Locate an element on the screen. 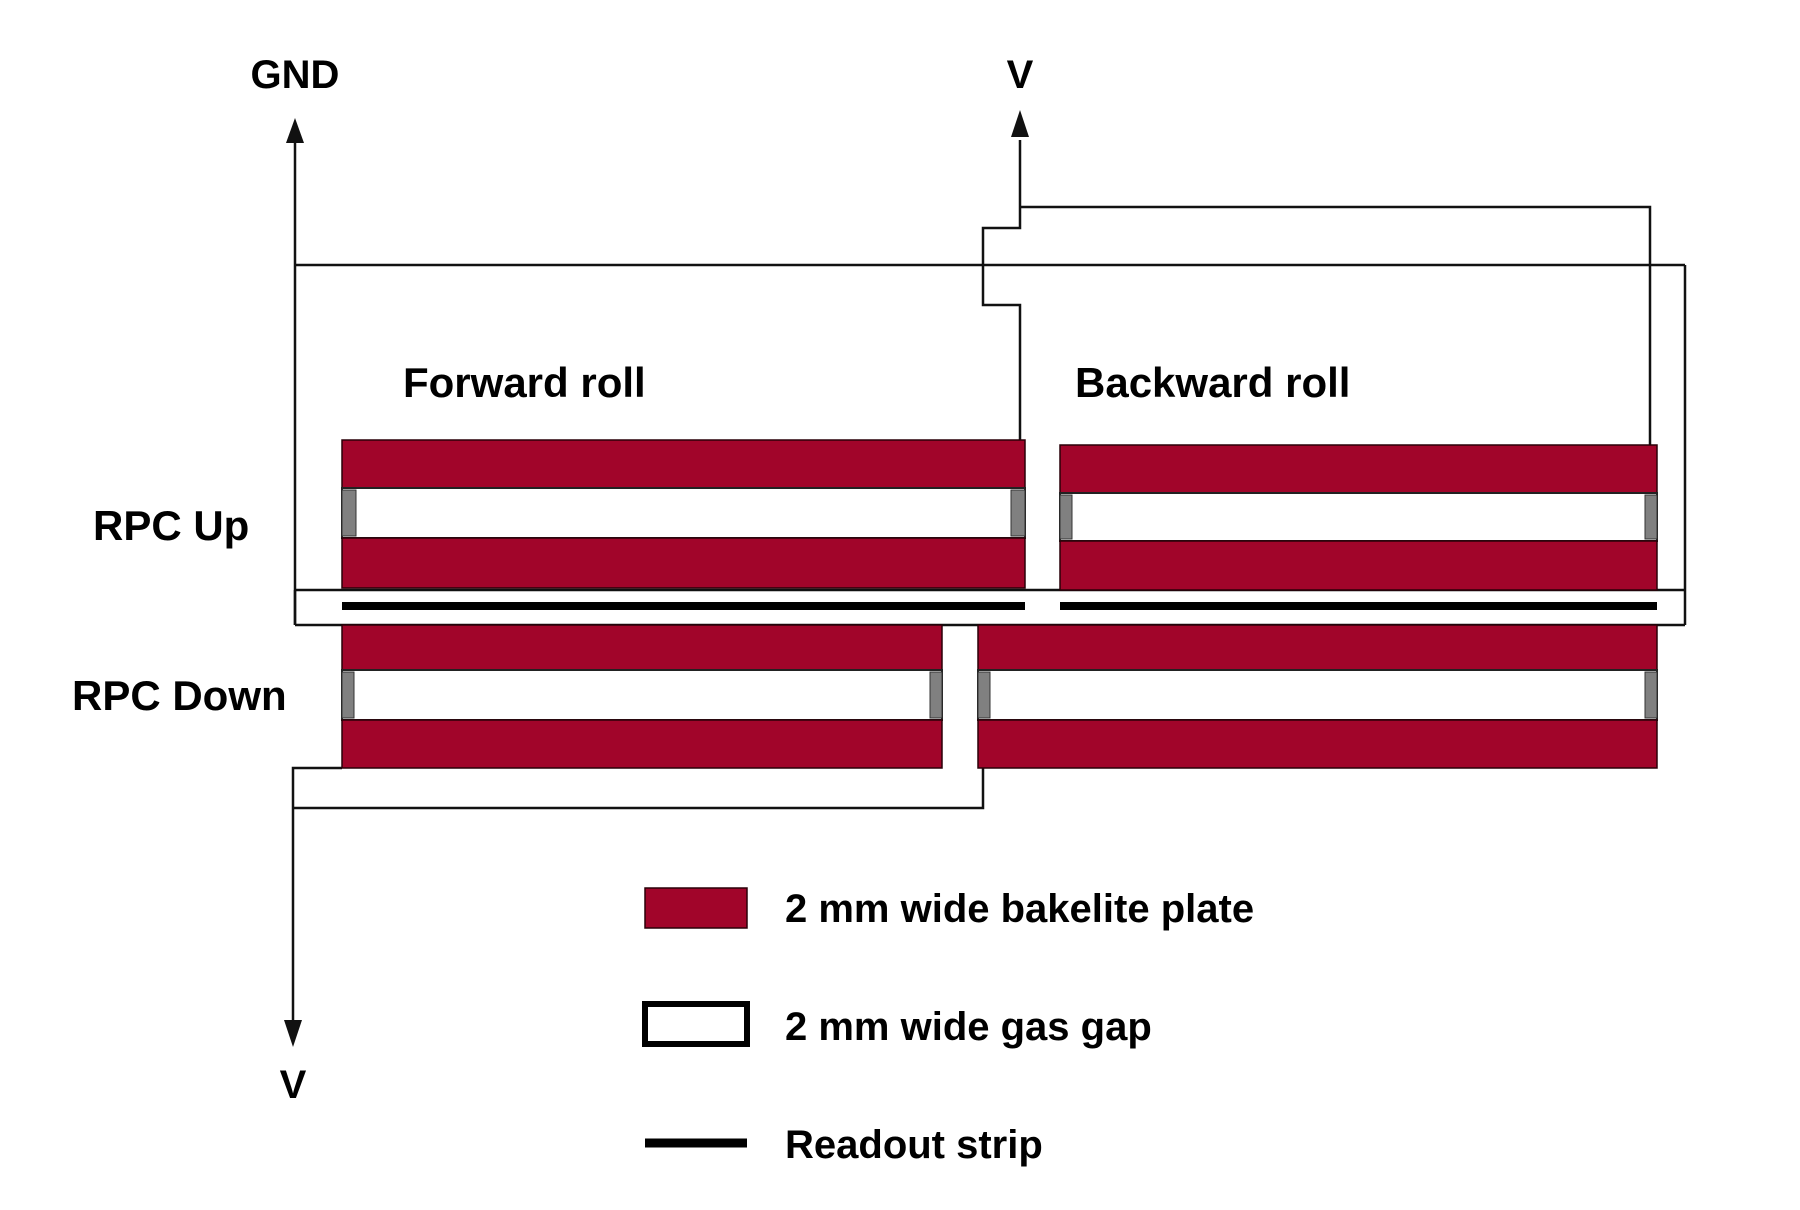 The height and width of the screenshot is (1210, 1800). v-top-wire is located at coordinates (1001, 290).